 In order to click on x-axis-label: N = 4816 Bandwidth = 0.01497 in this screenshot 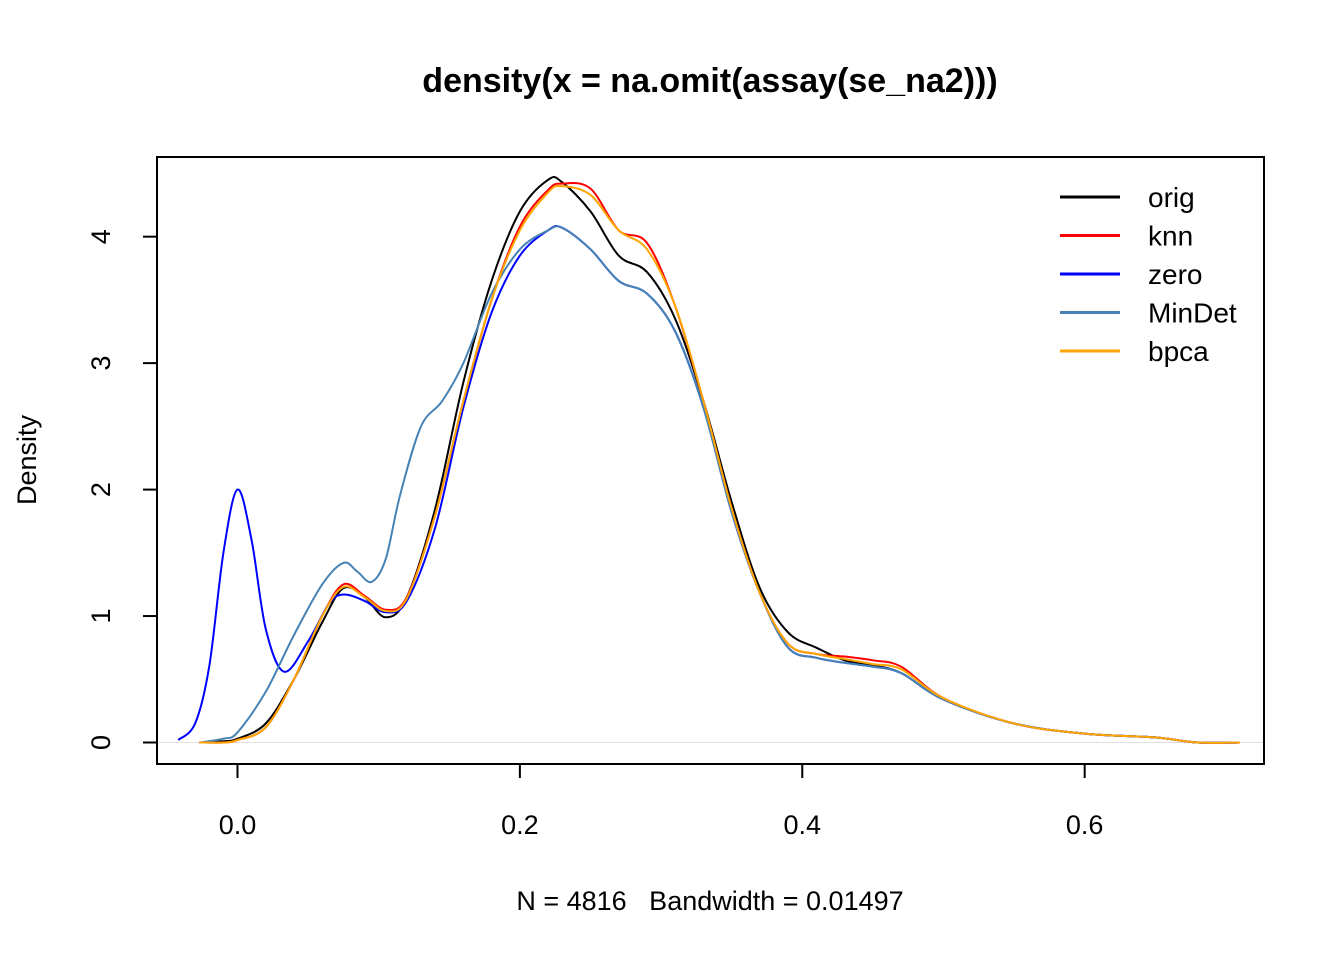, I will do `click(709, 901)`.